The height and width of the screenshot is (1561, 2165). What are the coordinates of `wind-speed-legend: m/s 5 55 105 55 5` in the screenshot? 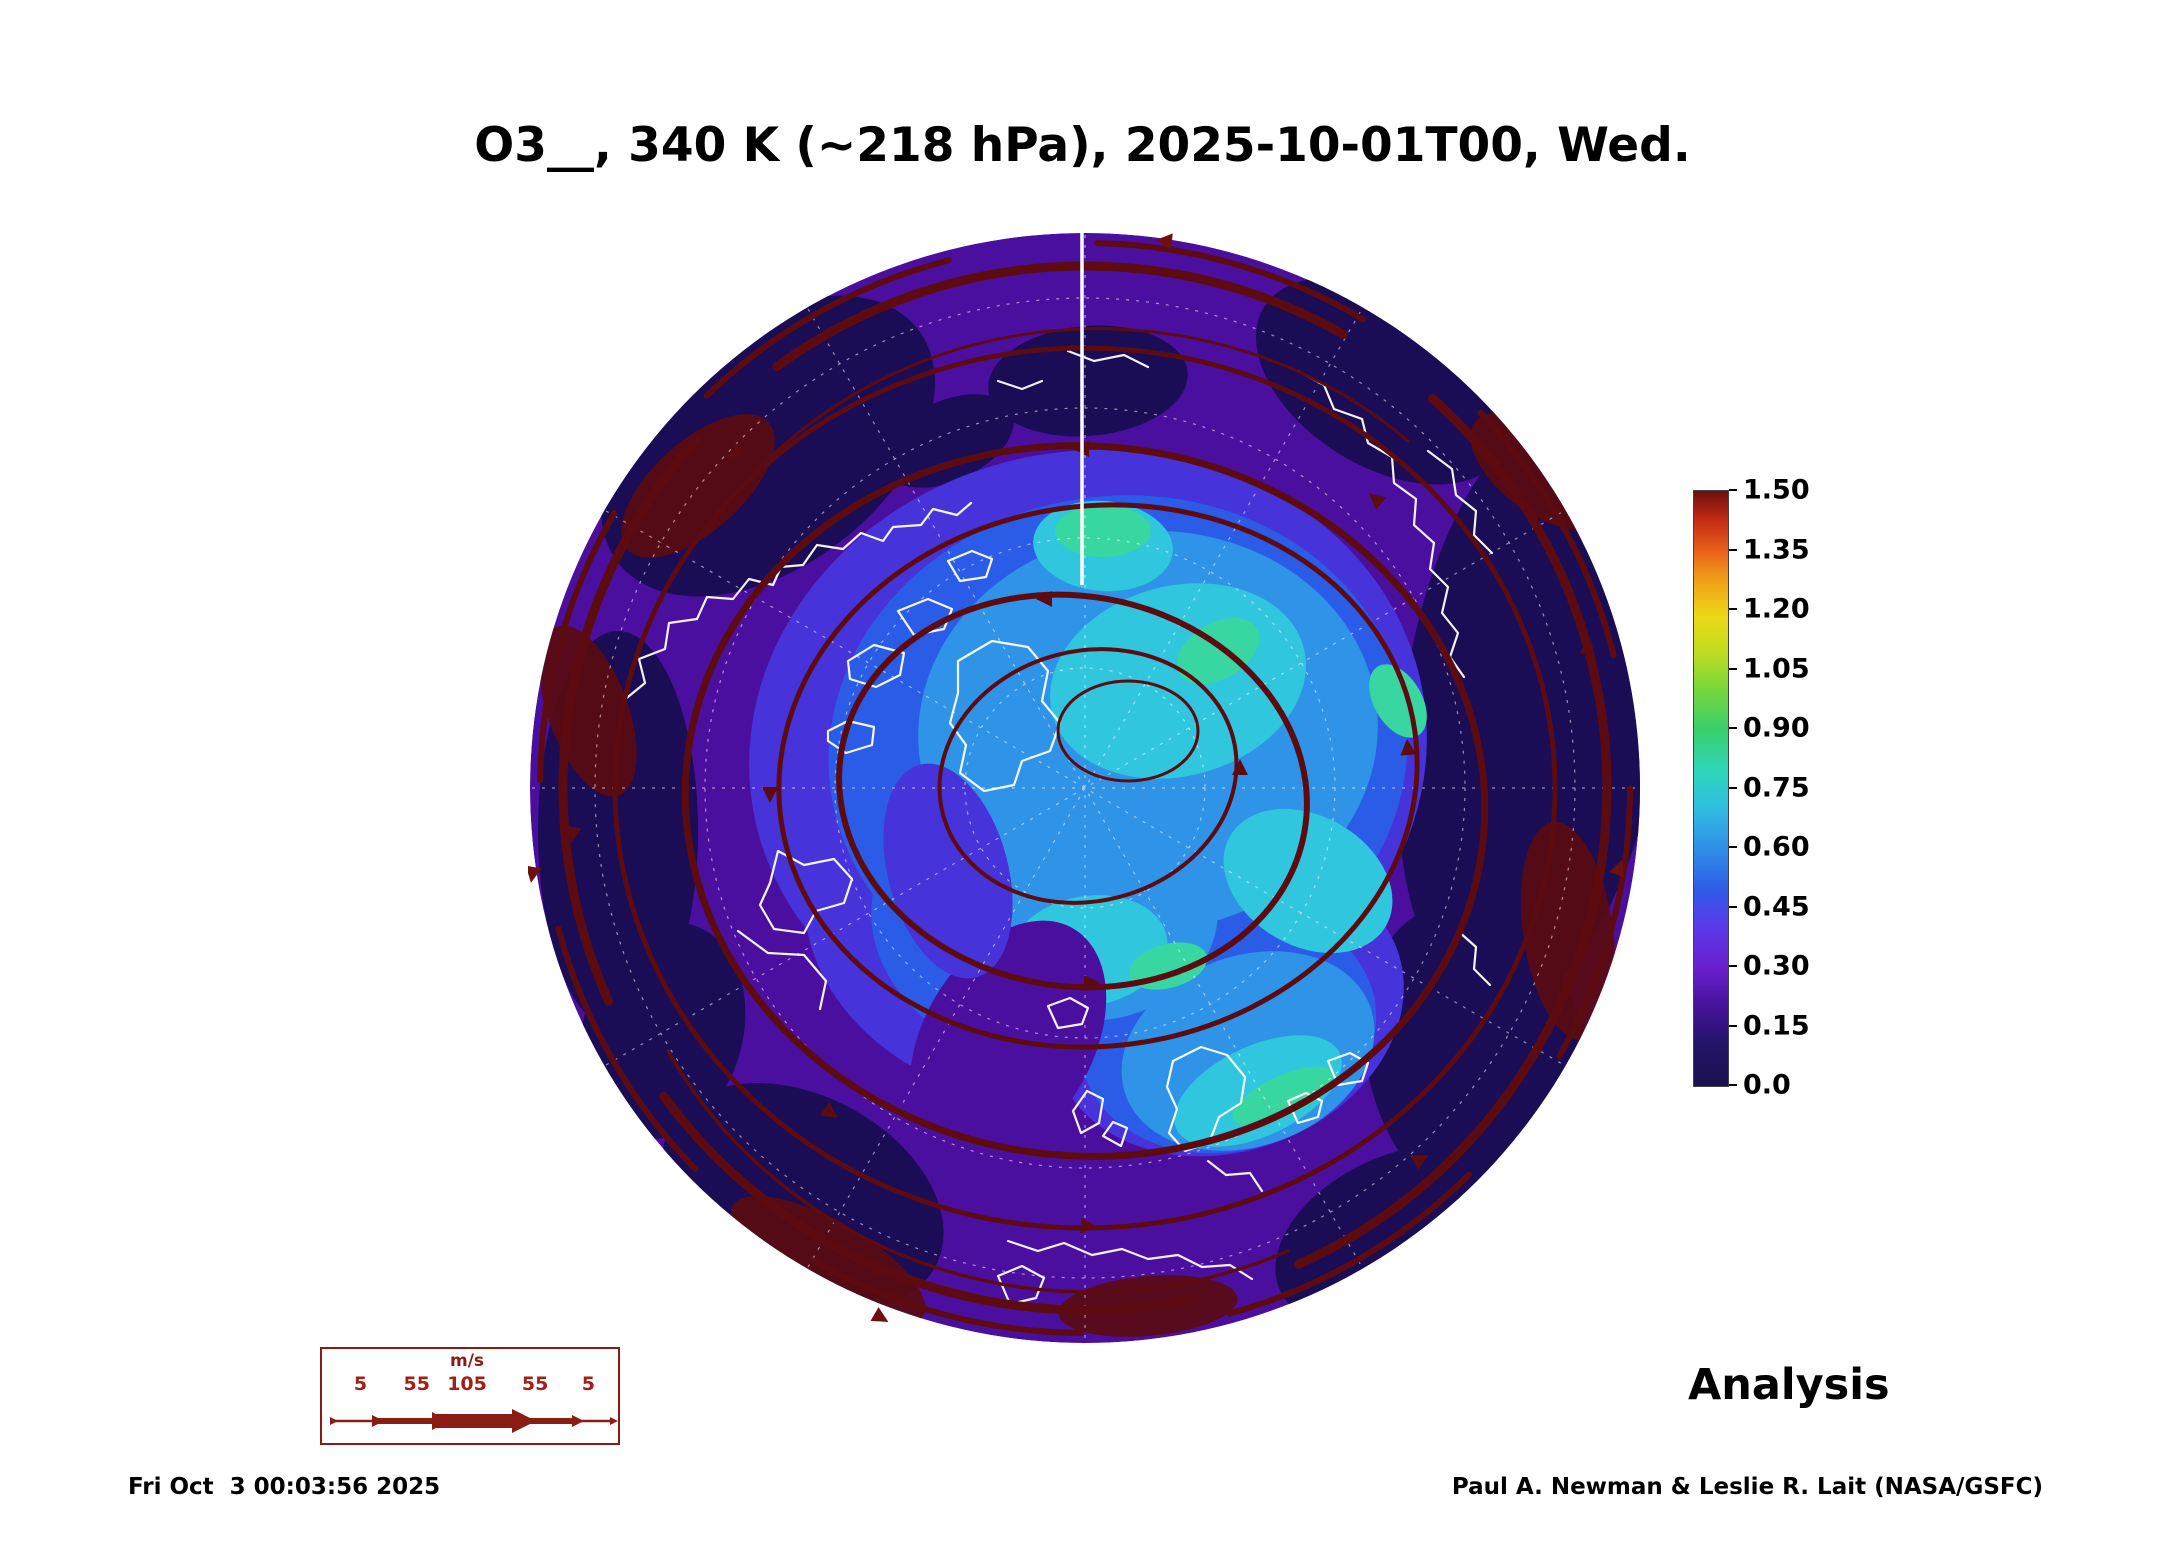 It's located at (470, 1396).